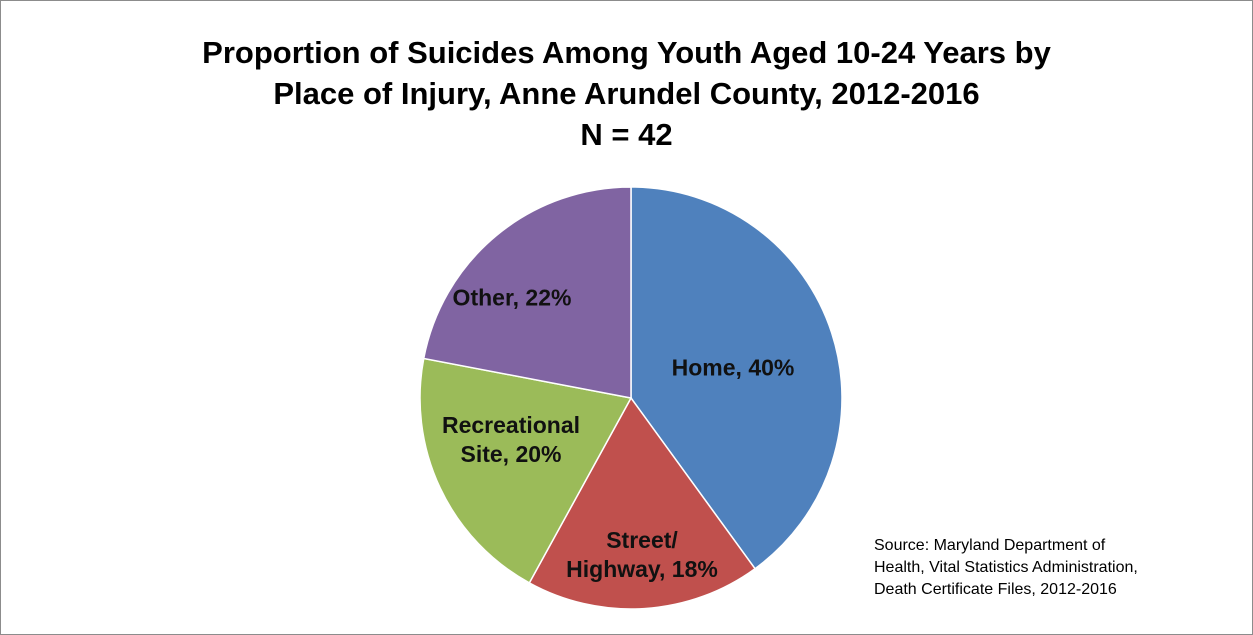 The image size is (1253, 635). What do you see at coordinates (511, 440) in the screenshot?
I see `pie-label-recreational-site: Recreational Site, 20%` at bounding box center [511, 440].